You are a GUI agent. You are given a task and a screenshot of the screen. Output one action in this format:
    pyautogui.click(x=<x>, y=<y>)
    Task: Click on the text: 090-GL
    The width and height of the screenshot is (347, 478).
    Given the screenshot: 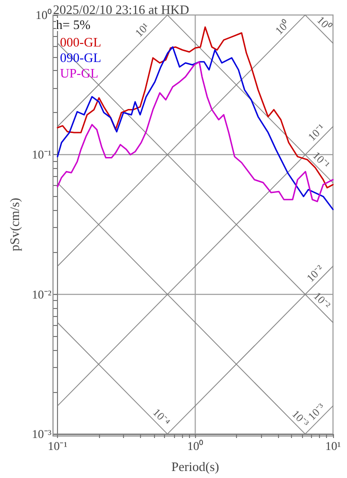 What is the action you would take?
    pyautogui.click(x=81, y=57)
    